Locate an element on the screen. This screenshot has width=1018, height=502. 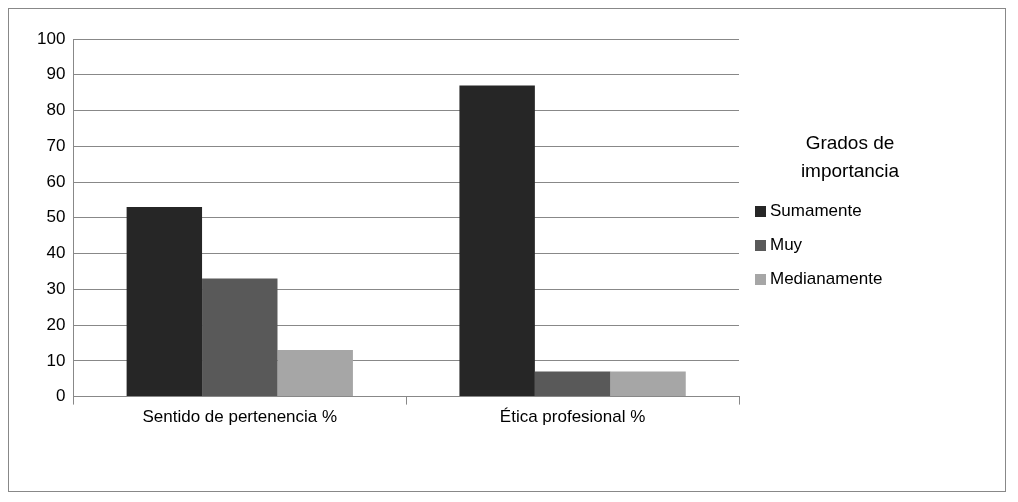
x-tick-label: Sentido de pertenencia % is located at coordinates (240, 417).